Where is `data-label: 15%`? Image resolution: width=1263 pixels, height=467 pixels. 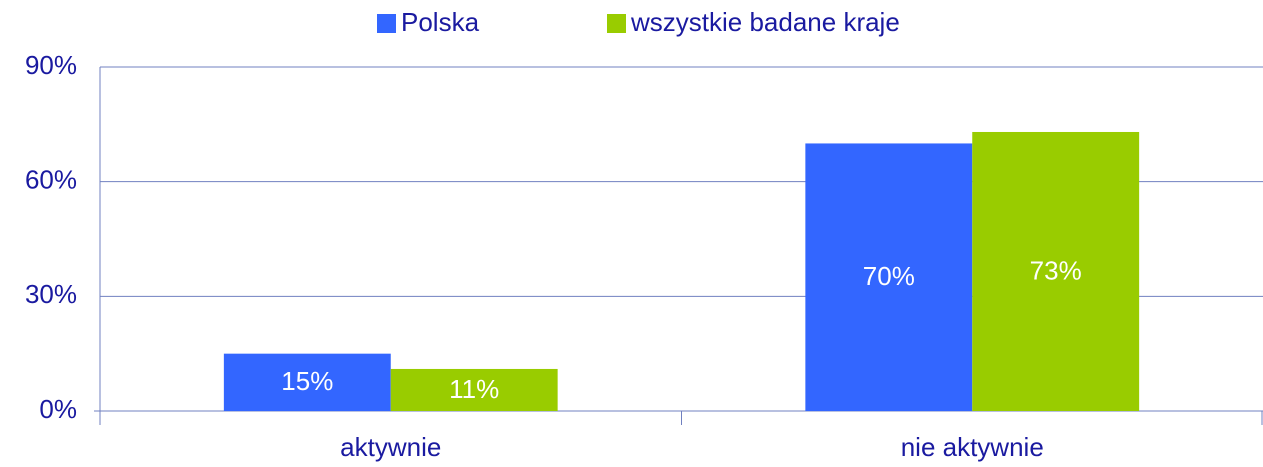 data-label: 15% is located at coordinates (307, 381).